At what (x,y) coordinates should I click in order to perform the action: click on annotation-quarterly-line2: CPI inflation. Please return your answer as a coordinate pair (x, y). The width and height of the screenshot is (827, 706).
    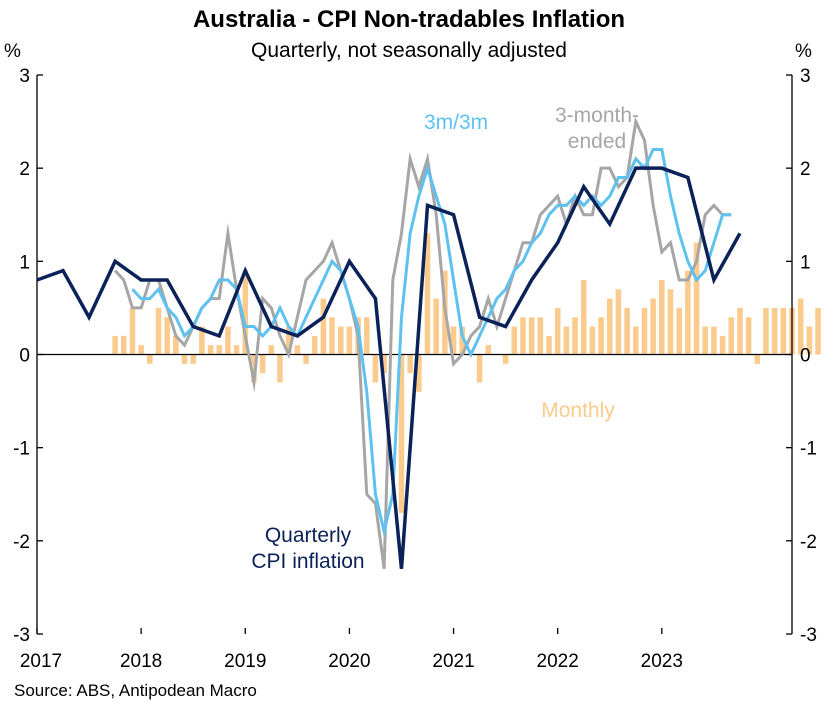
    Looking at the image, I should click on (307, 561).